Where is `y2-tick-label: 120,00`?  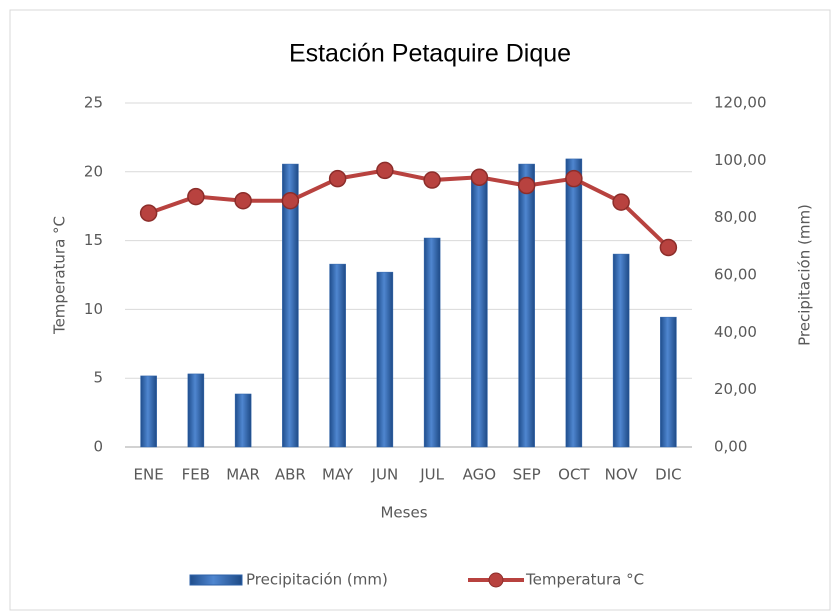
y2-tick-label: 120,00 is located at coordinates (740, 103).